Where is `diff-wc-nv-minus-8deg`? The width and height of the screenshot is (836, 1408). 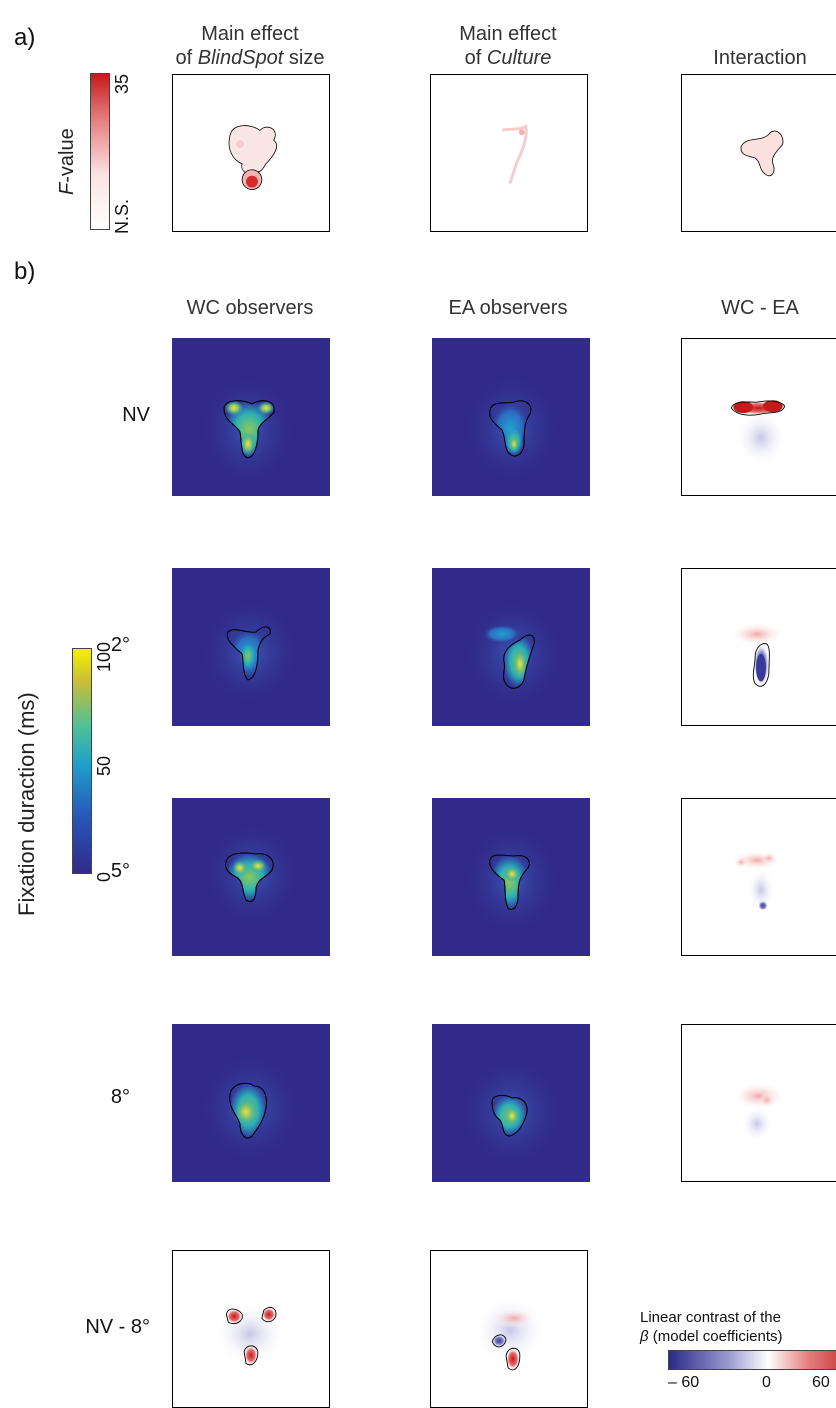
diff-wc-nv-minus-8deg is located at coordinates (251, 1329).